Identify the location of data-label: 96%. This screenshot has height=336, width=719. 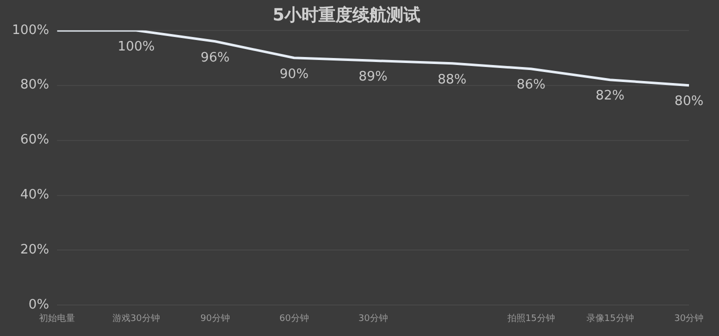
(215, 58).